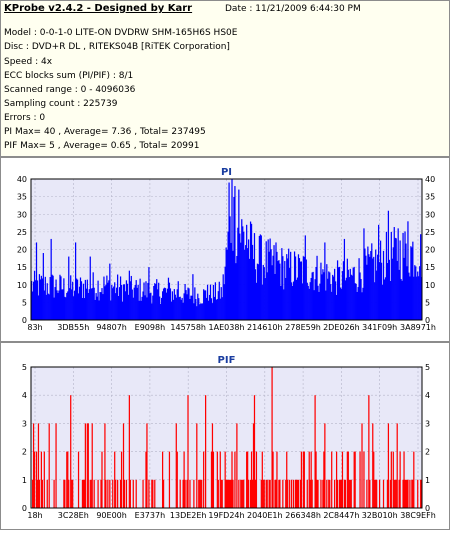 This screenshot has height=533, width=450. Describe the element at coordinates (22, 250) in the screenshot. I see `pi-ytick-left: 20` at that location.